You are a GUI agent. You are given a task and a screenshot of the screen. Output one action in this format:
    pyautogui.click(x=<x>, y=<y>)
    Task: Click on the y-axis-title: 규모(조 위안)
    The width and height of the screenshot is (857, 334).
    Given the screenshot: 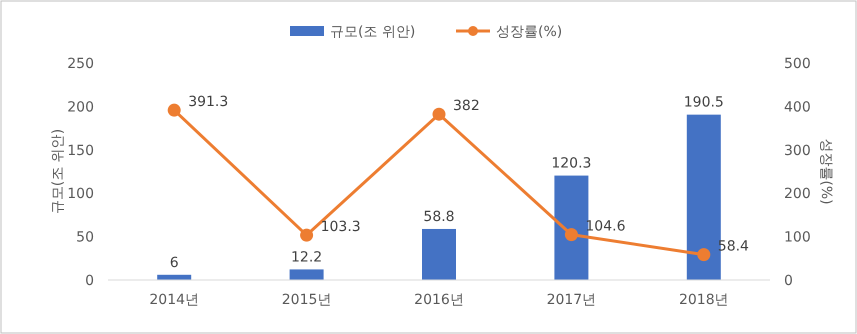 What is the action you would take?
    pyautogui.click(x=58, y=171)
    